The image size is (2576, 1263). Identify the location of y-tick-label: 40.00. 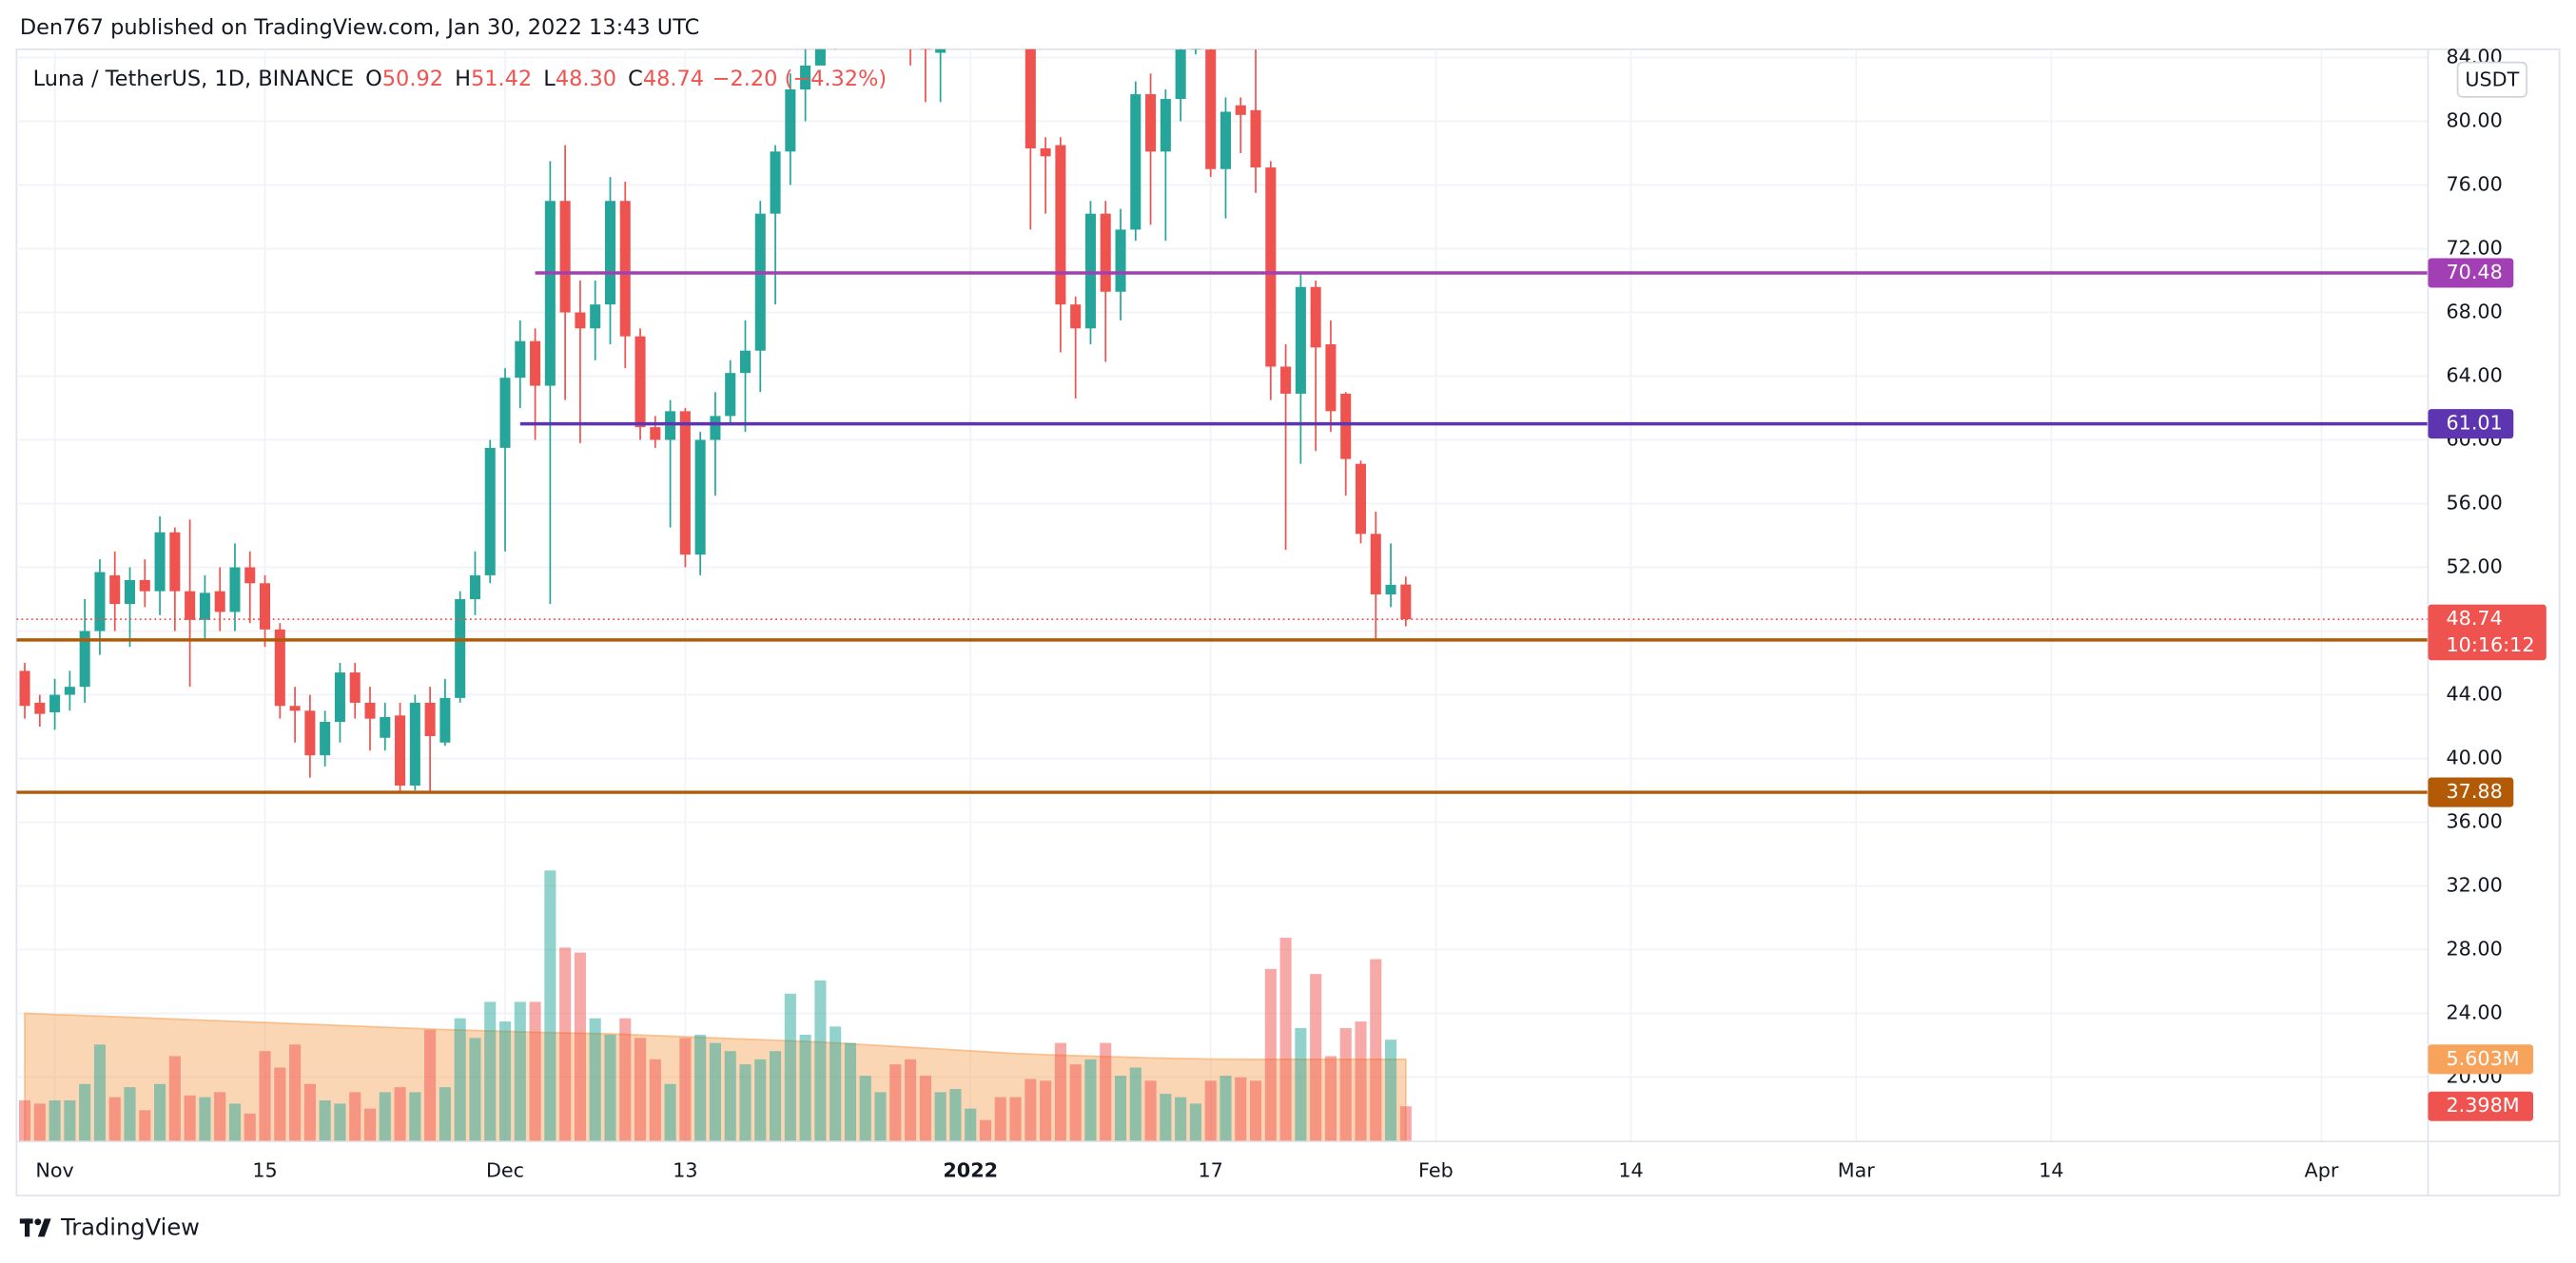
(2474, 758).